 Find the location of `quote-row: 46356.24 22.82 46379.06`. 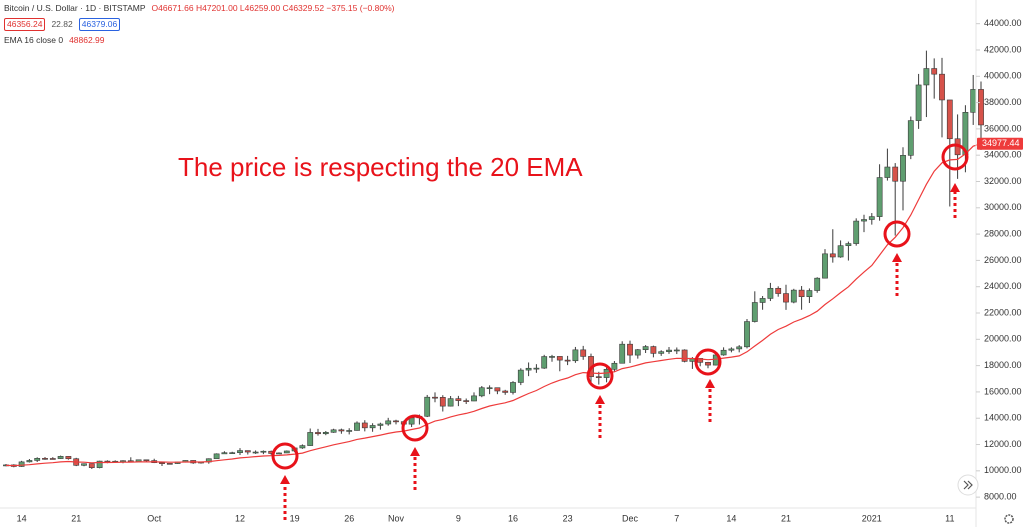

quote-row: 46356.24 22.82 46379.06 is located at coordinates (62, 24).